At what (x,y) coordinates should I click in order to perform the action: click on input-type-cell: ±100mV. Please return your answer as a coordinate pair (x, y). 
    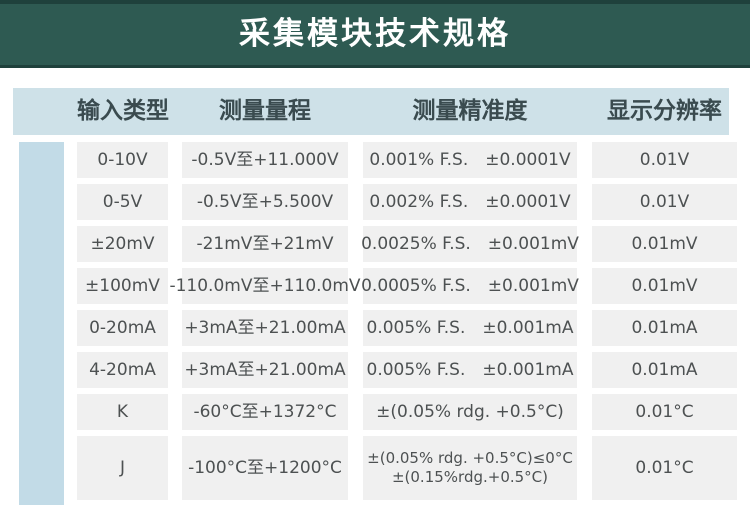
    Looking at the image, I should click on (122, 286).